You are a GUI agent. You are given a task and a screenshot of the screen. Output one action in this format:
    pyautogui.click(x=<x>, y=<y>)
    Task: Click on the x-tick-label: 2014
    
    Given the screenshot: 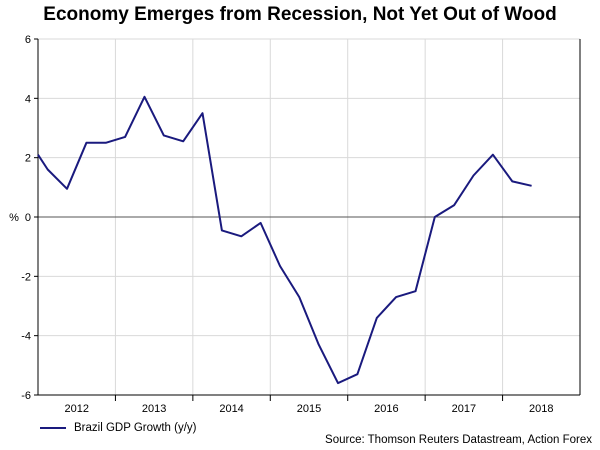 What is the action you would take?
    pyautogui.click(x=231, y=409)
    